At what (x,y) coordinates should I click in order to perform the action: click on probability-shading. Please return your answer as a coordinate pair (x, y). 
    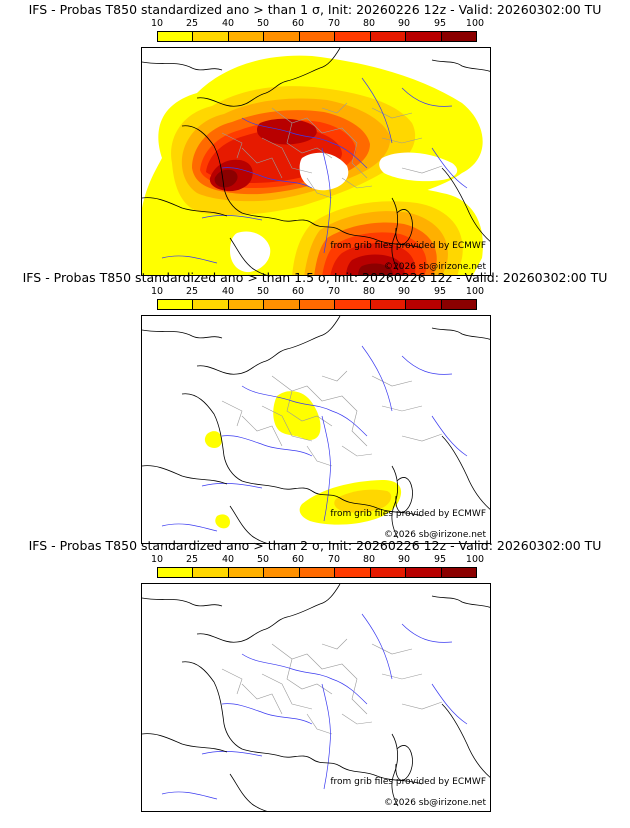
    Looking at the image, I should click on (303, 460).